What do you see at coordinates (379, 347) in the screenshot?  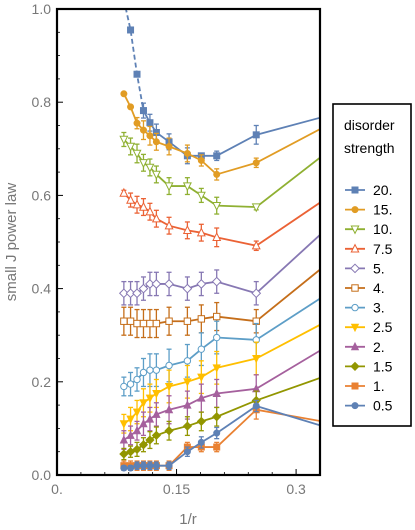 I see `legend-entry-2p-label: 2.` at bounding box center [379, 347].